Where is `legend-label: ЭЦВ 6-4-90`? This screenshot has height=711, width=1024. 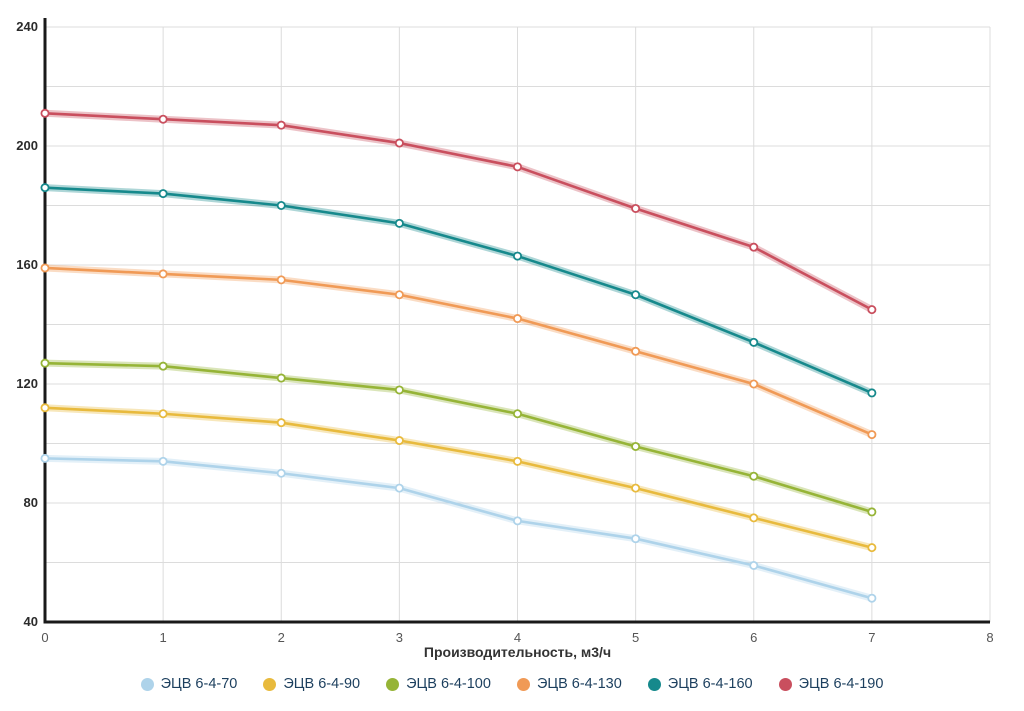 legend-label: ЭЦВ 6-4-90 is located at coordinates (322, 684).